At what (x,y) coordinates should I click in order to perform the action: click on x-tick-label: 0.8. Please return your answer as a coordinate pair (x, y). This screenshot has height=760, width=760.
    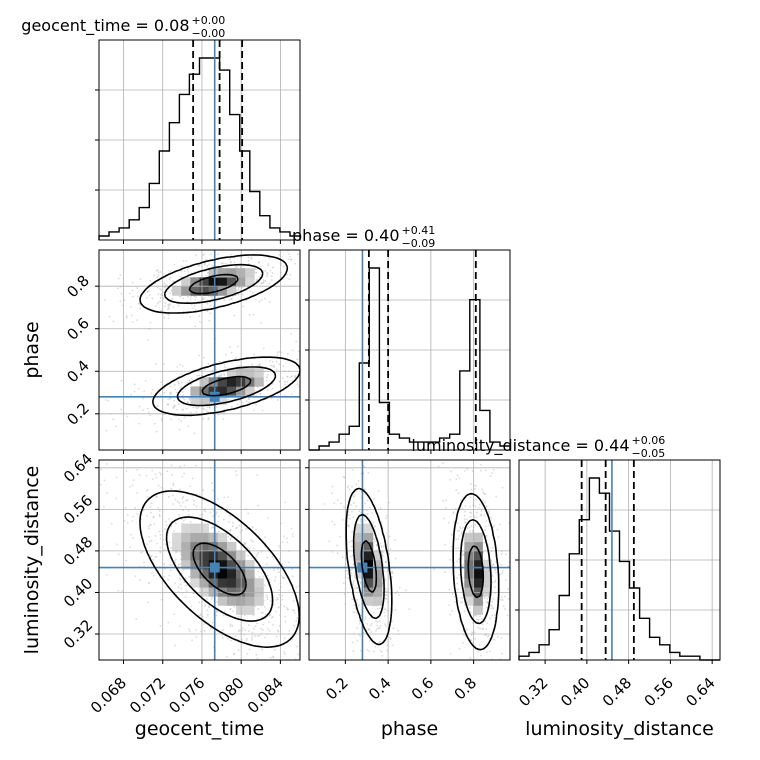
    Looking at the image, I should click on (466, 689).